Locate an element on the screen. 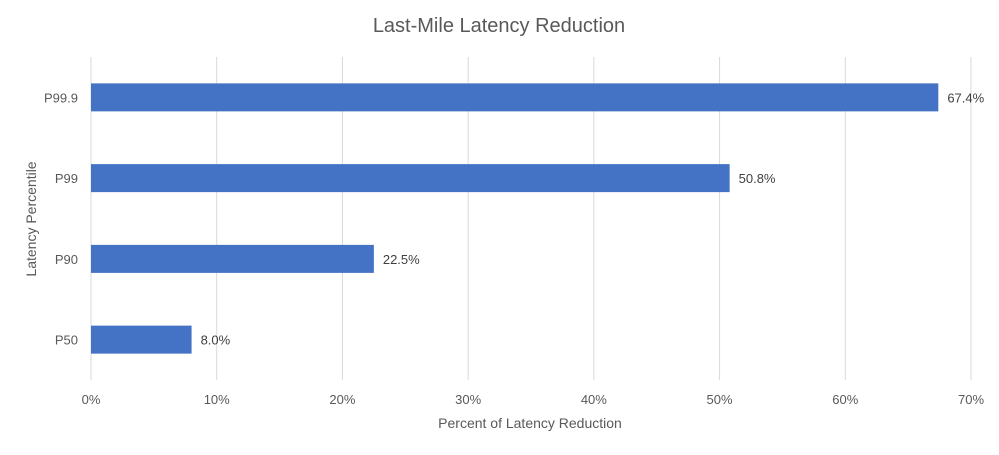 This screenshot has width=999, height=455. y-axis-label: Latency Percentile is located at coordinates (31, 218).